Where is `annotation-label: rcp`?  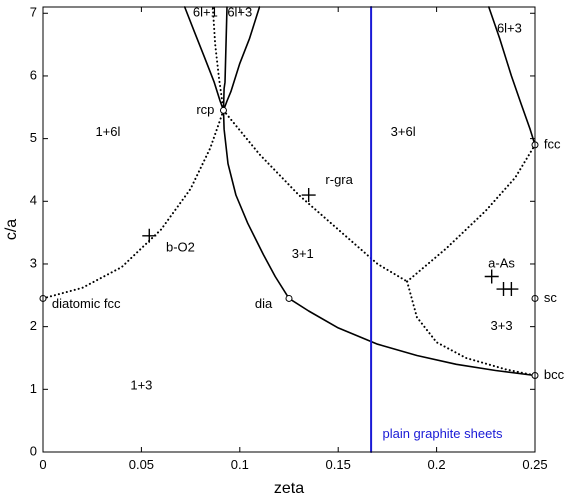 annotation-label: rcp is located at coordinates (205, 109).